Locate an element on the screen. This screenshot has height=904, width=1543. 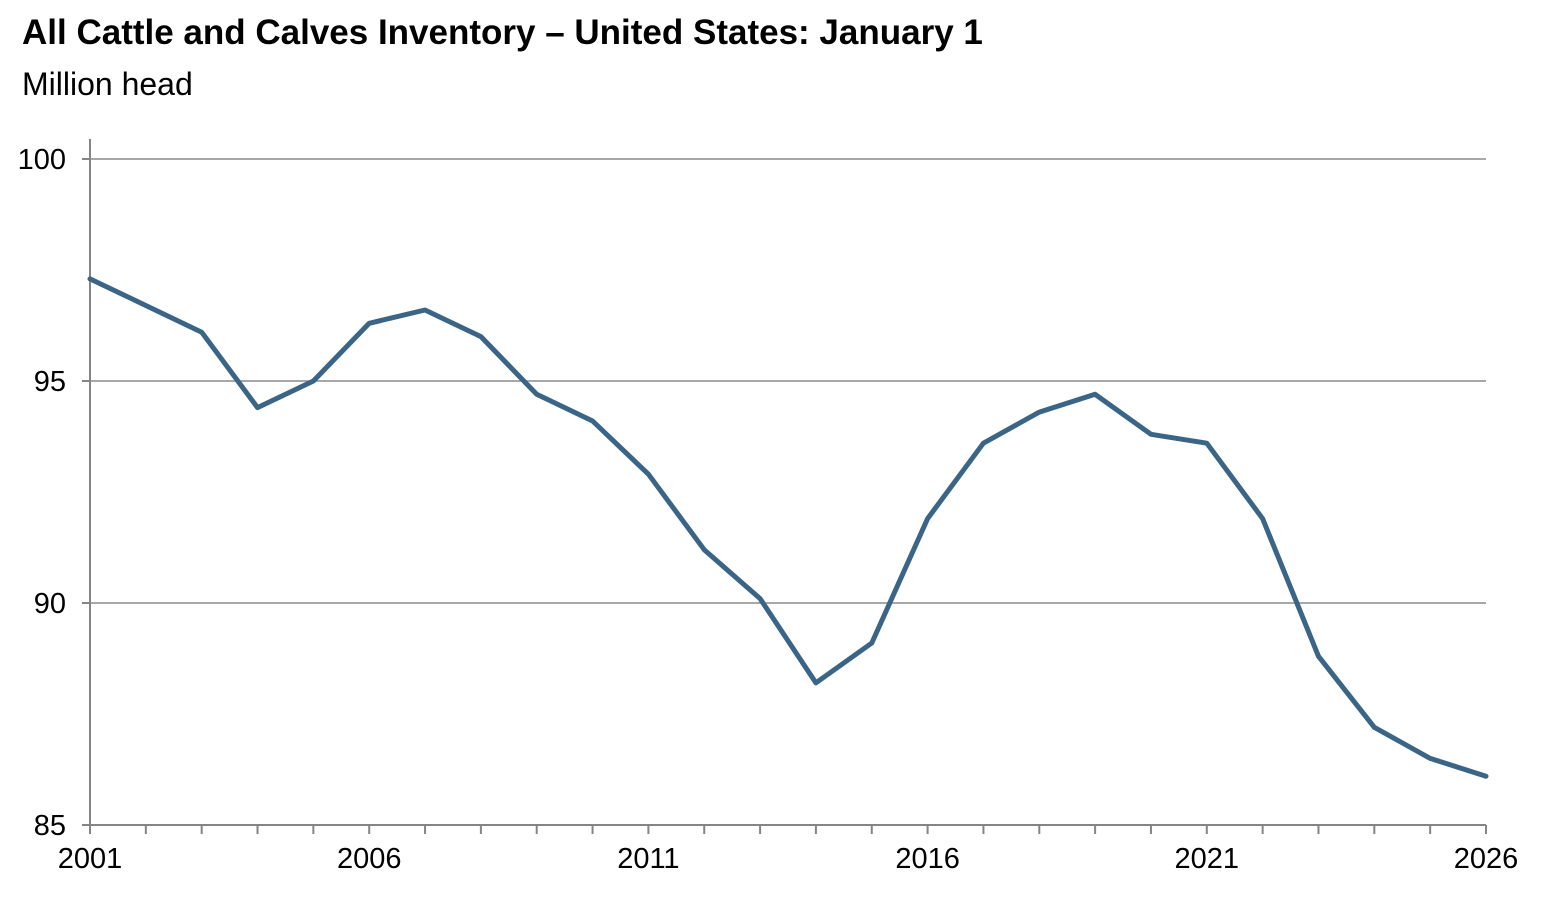
y-tick-label: 95 is located at coordinates (50, 382).